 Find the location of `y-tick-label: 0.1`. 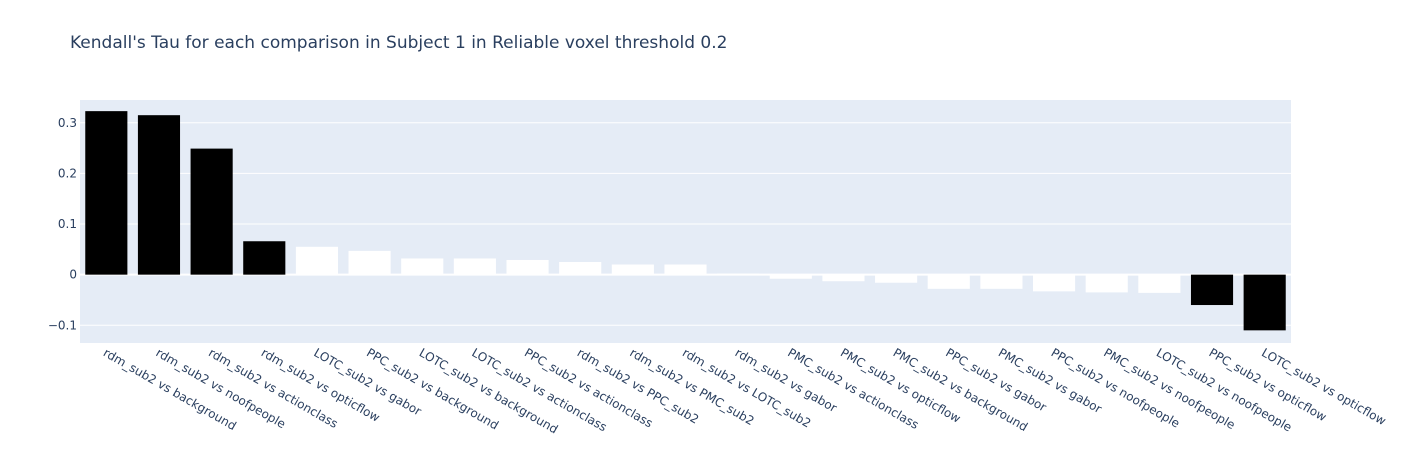

y-tick-label: 0.1 is located at coordinates (67, 224).